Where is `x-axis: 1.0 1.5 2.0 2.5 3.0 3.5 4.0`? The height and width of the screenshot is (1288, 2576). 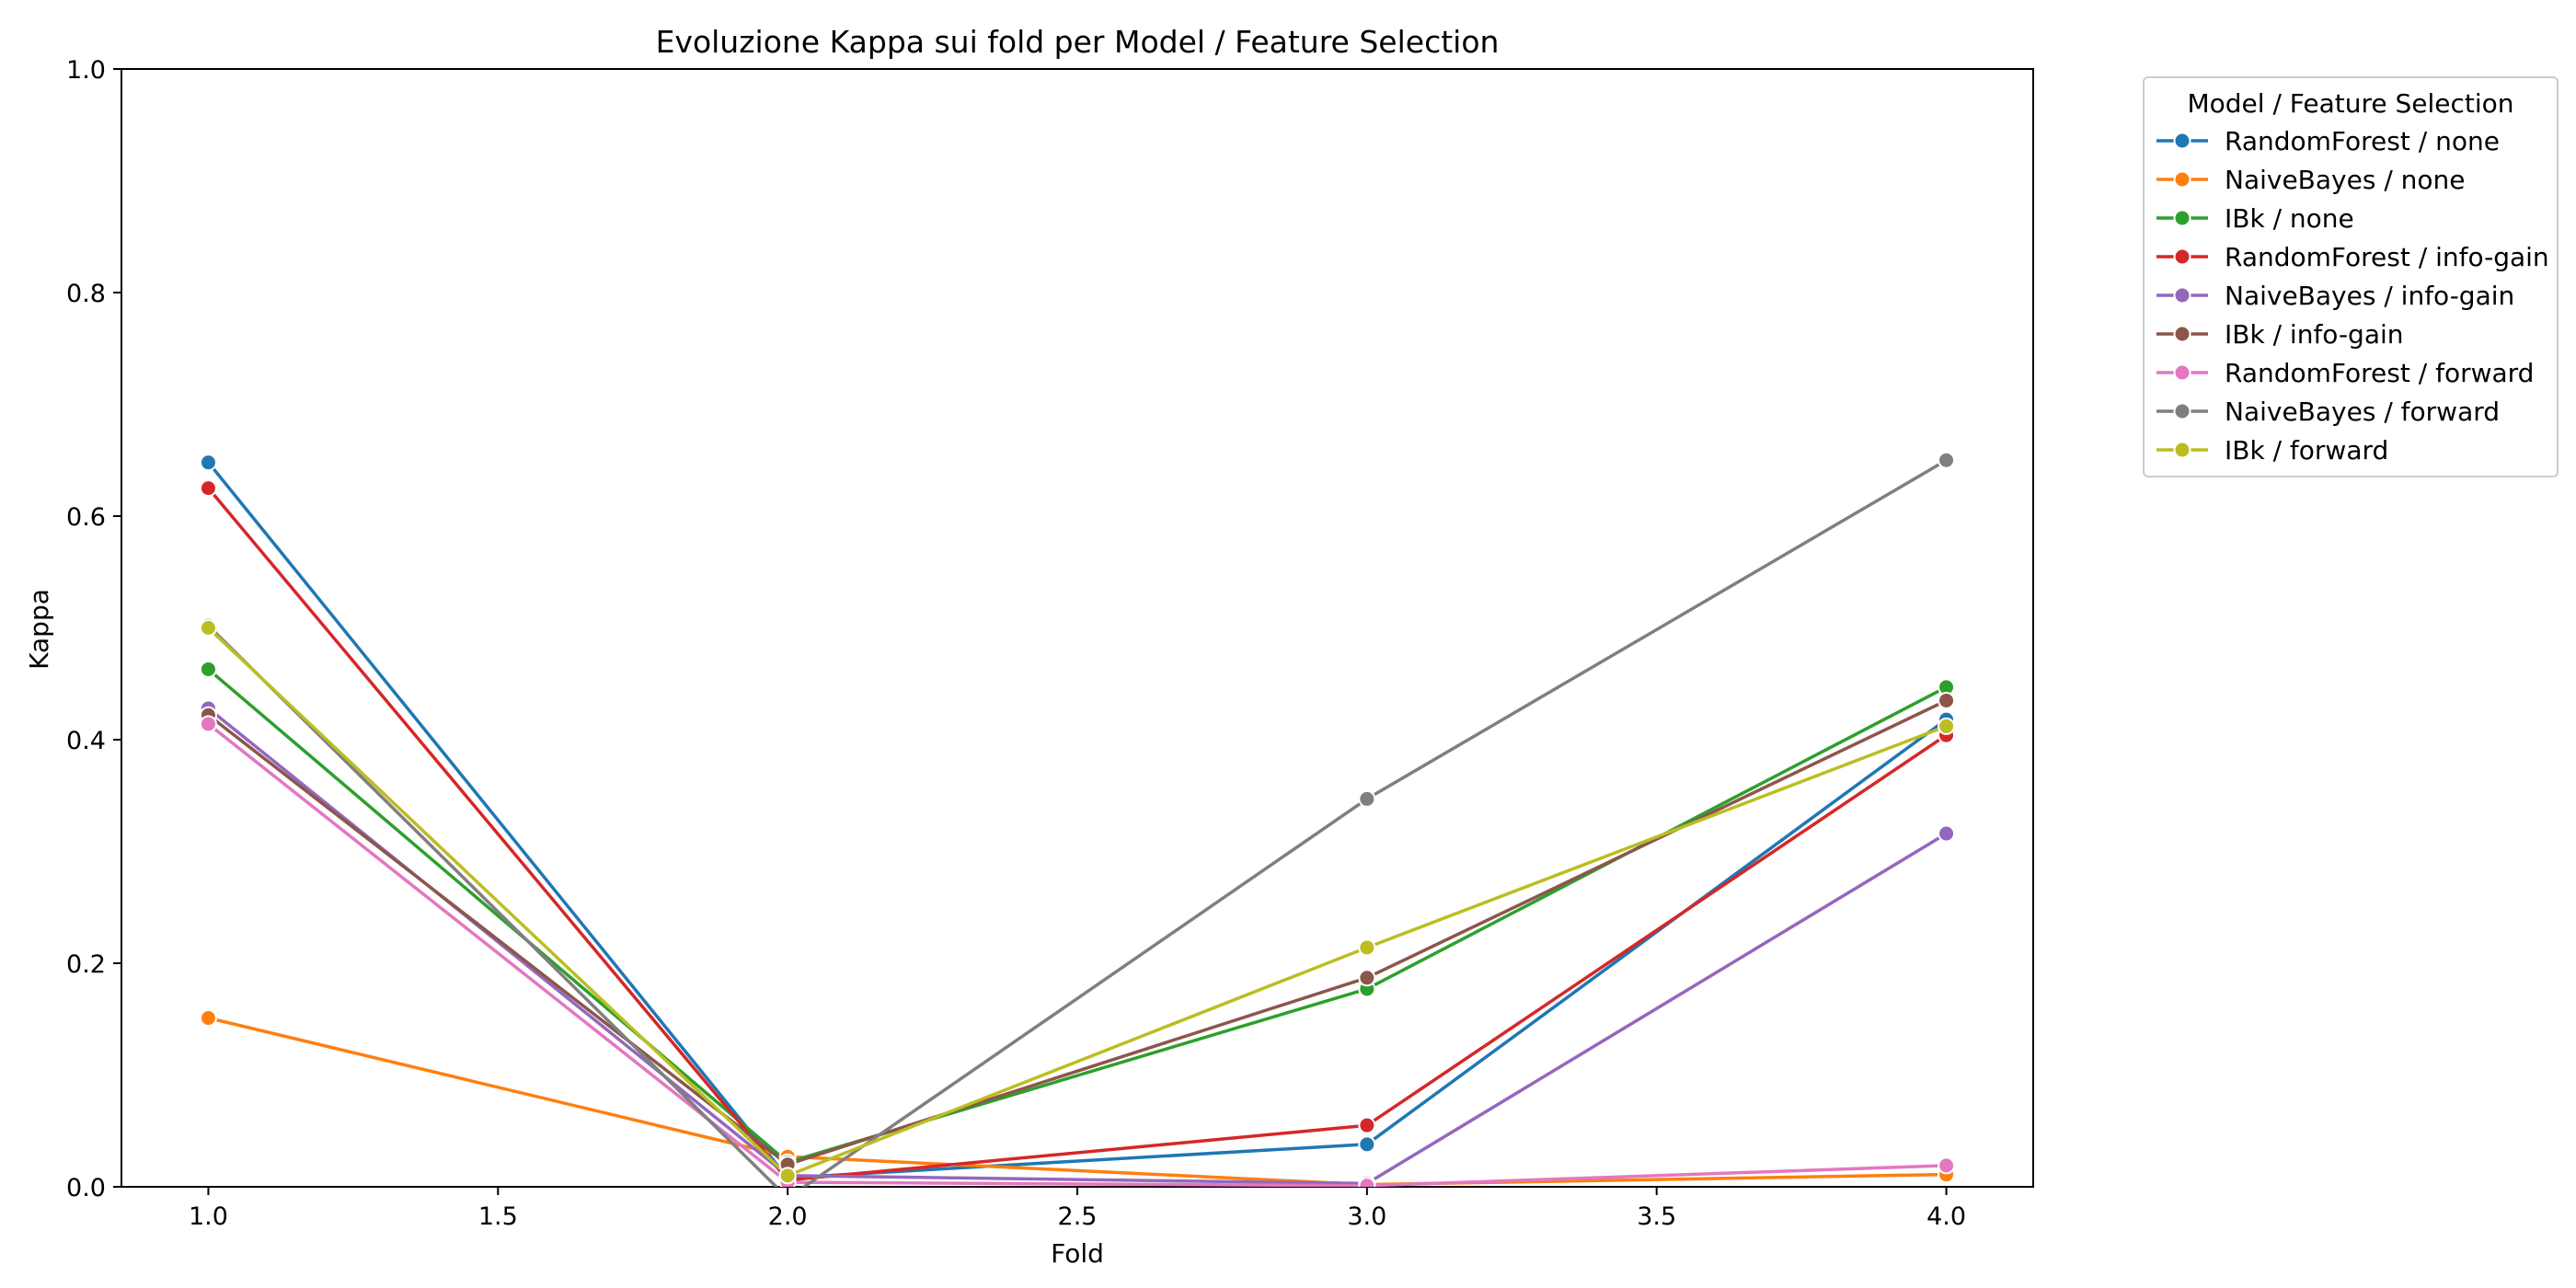
x-axis: 1.0 1.5 2.0 2.5 3.0 3.5 4.0 is located at coordinates (1077, 1209).